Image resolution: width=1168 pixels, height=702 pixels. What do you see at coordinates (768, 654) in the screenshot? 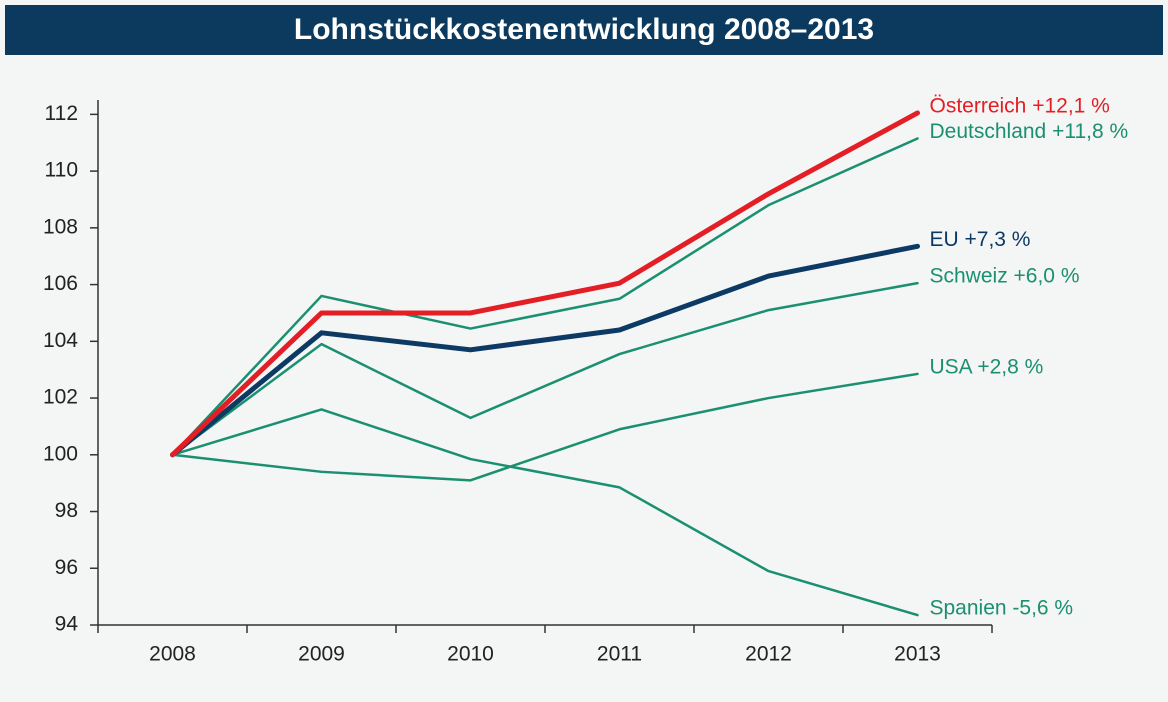
I see `x-tick-label: 2012` at bounding box center [768, 654].